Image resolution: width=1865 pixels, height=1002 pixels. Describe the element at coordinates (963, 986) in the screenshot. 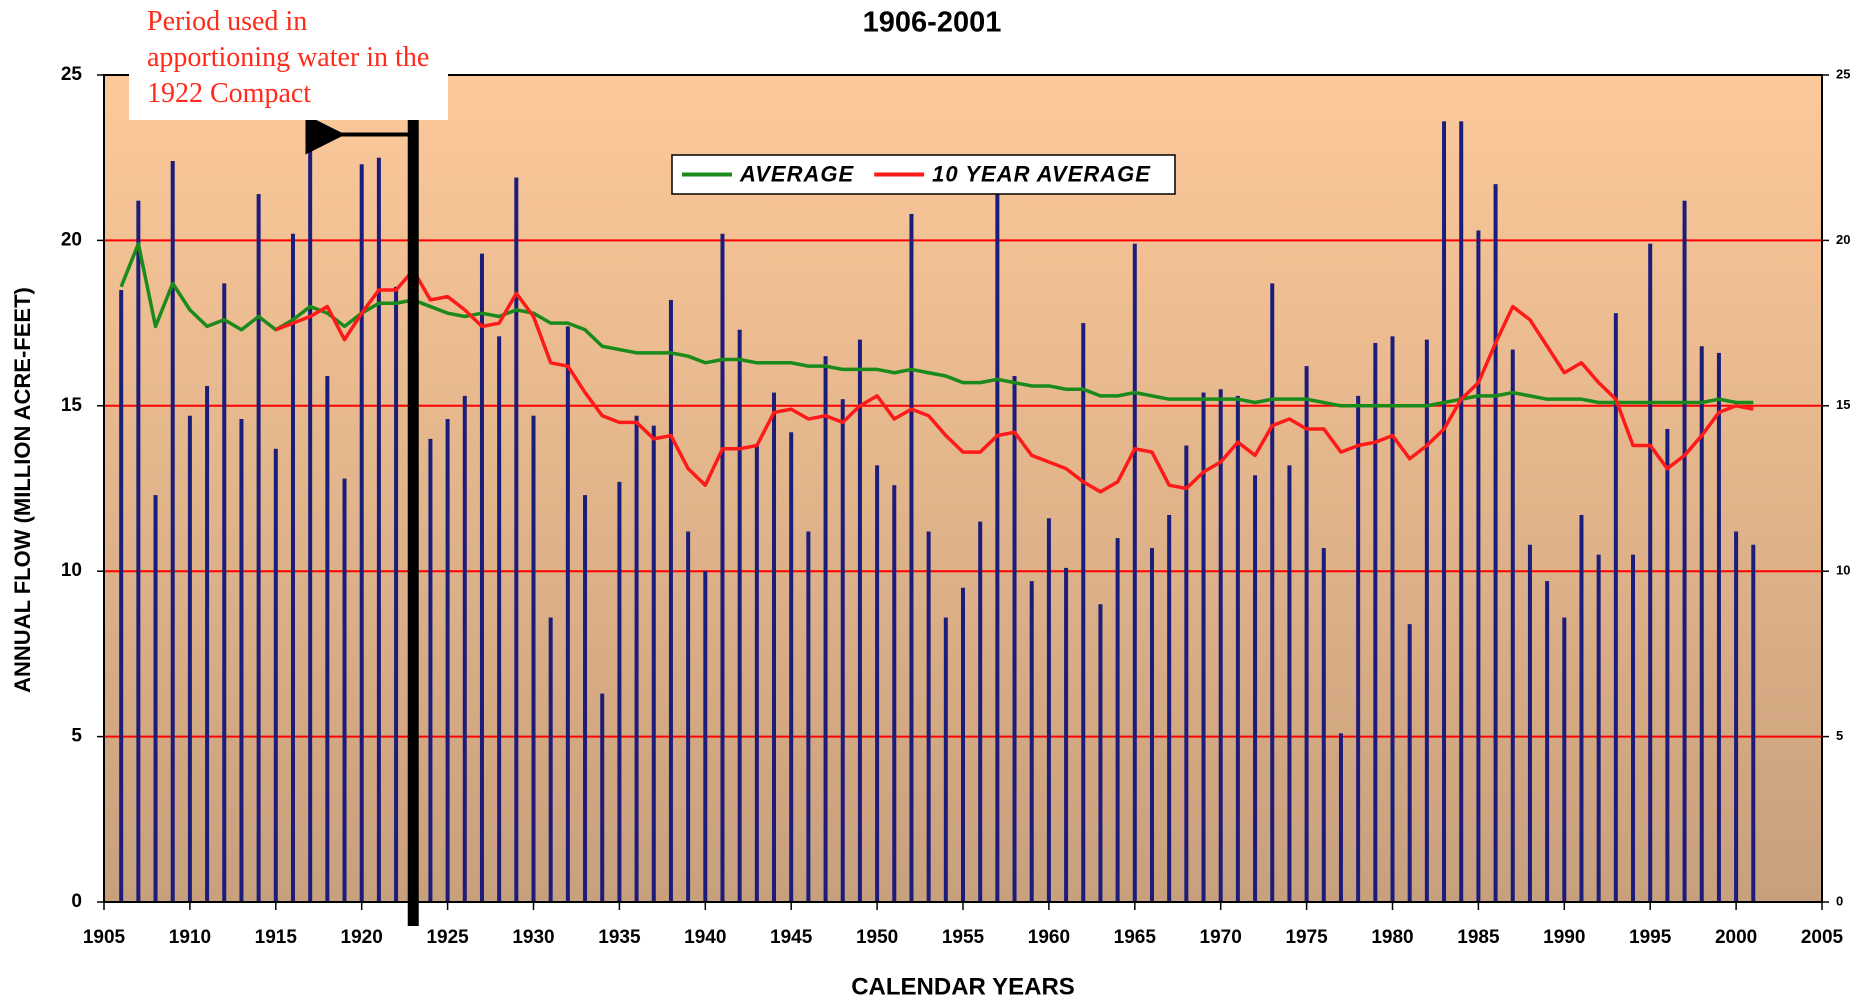

I see `x-axis-label: CALENDAR YEARS` at that location.